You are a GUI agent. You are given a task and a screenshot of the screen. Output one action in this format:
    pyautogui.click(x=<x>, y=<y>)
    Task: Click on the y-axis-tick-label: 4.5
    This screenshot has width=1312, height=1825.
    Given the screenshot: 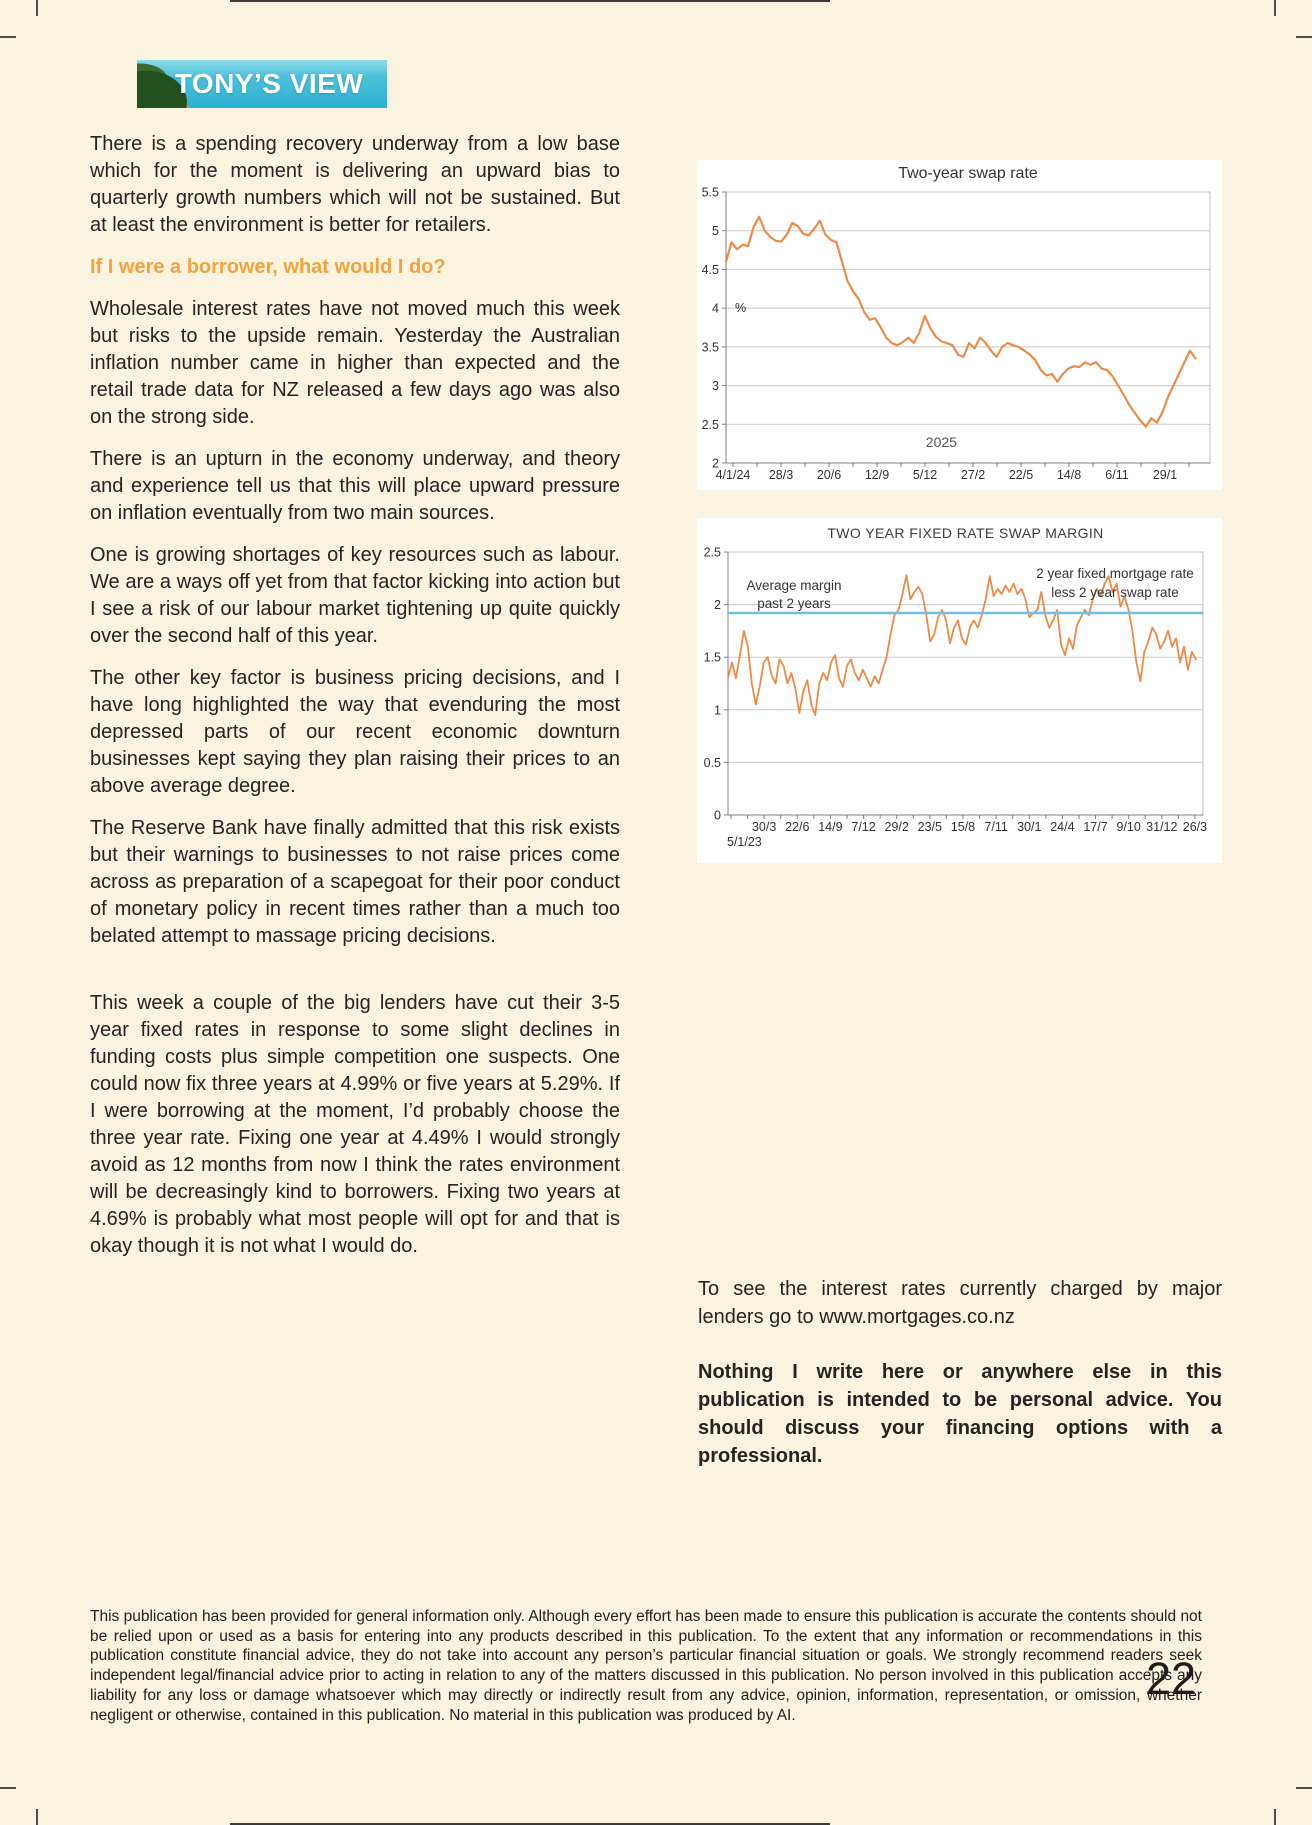 What is the action you would take?
    pyautogui.click(x=710, y=270)
    